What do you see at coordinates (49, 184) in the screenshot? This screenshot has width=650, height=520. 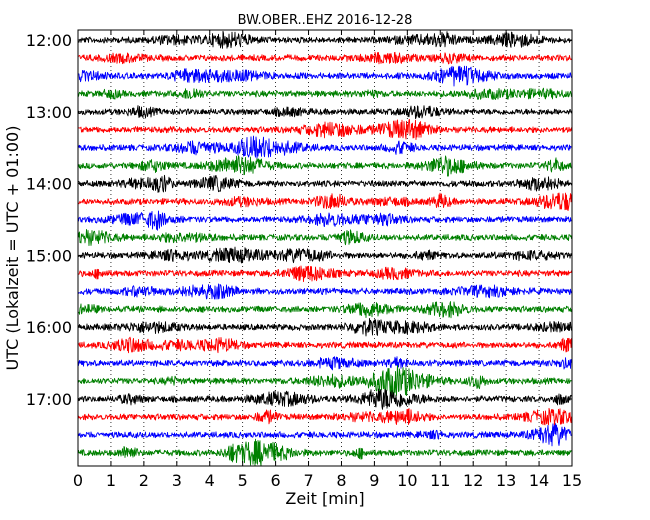 I see `y-tick-label: 14:00` at bounding box center [49, 184].